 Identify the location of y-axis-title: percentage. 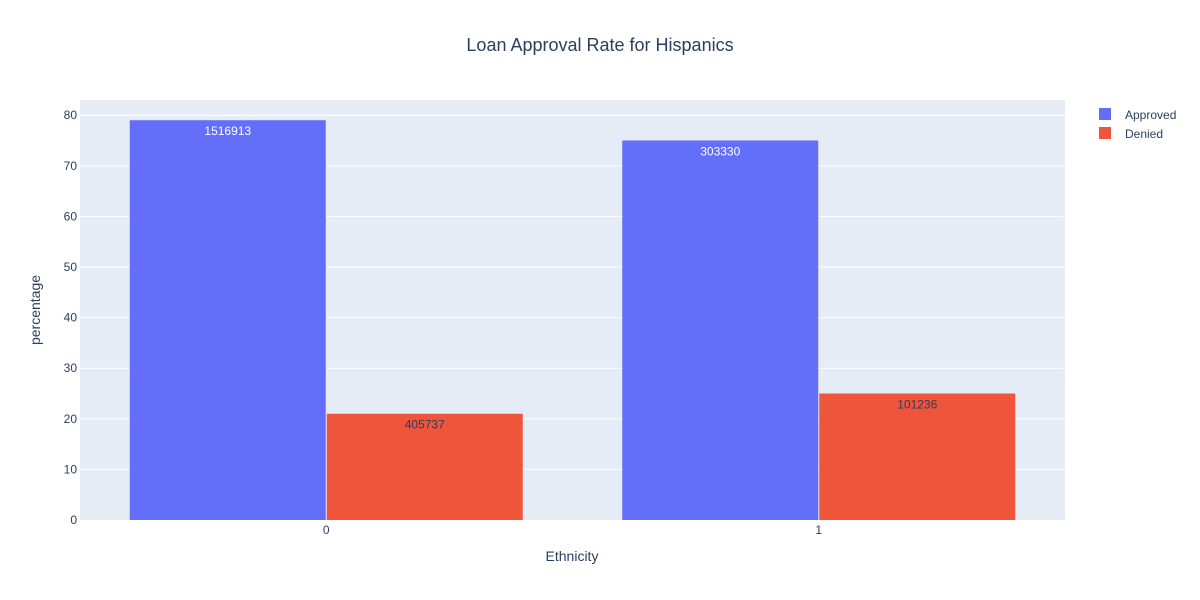
(35, 310).